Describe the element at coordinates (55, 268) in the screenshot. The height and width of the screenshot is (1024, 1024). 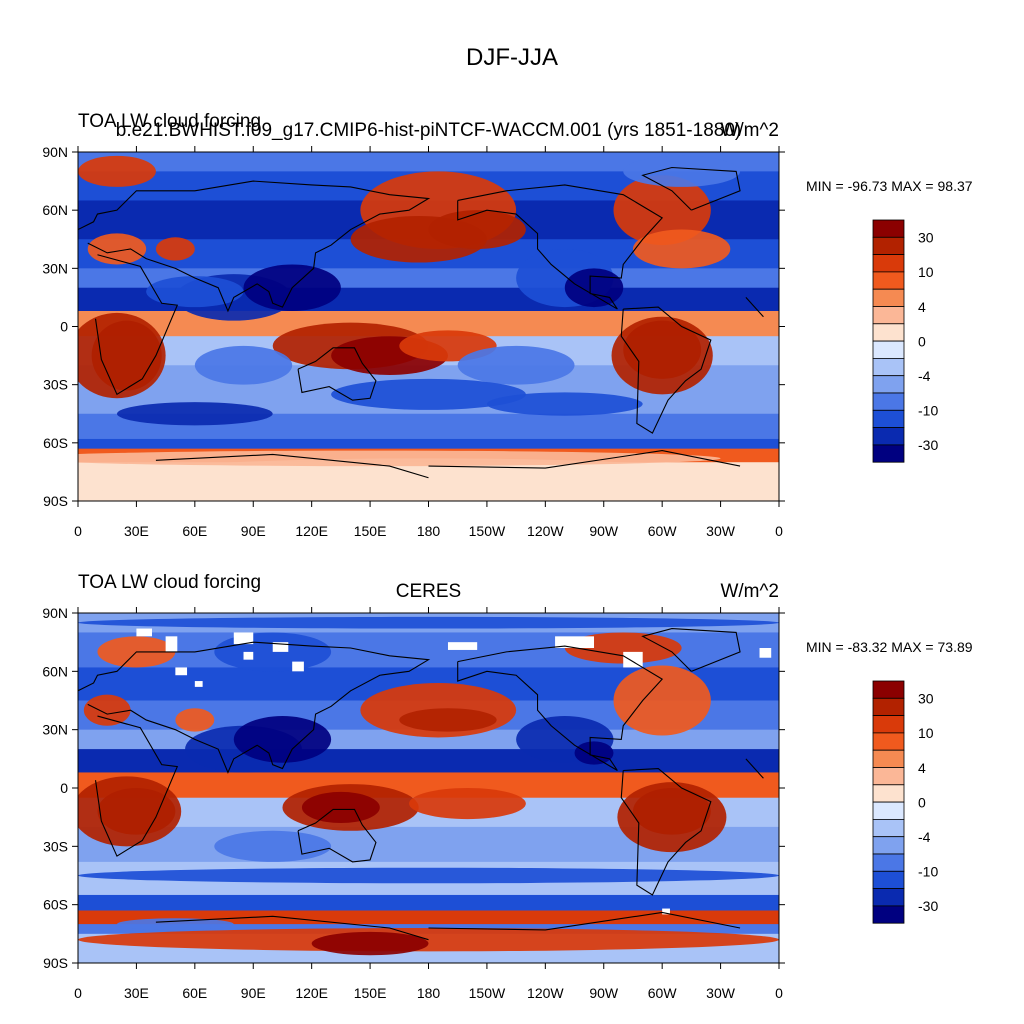
I see `y-tick-label: 30N` at that location.